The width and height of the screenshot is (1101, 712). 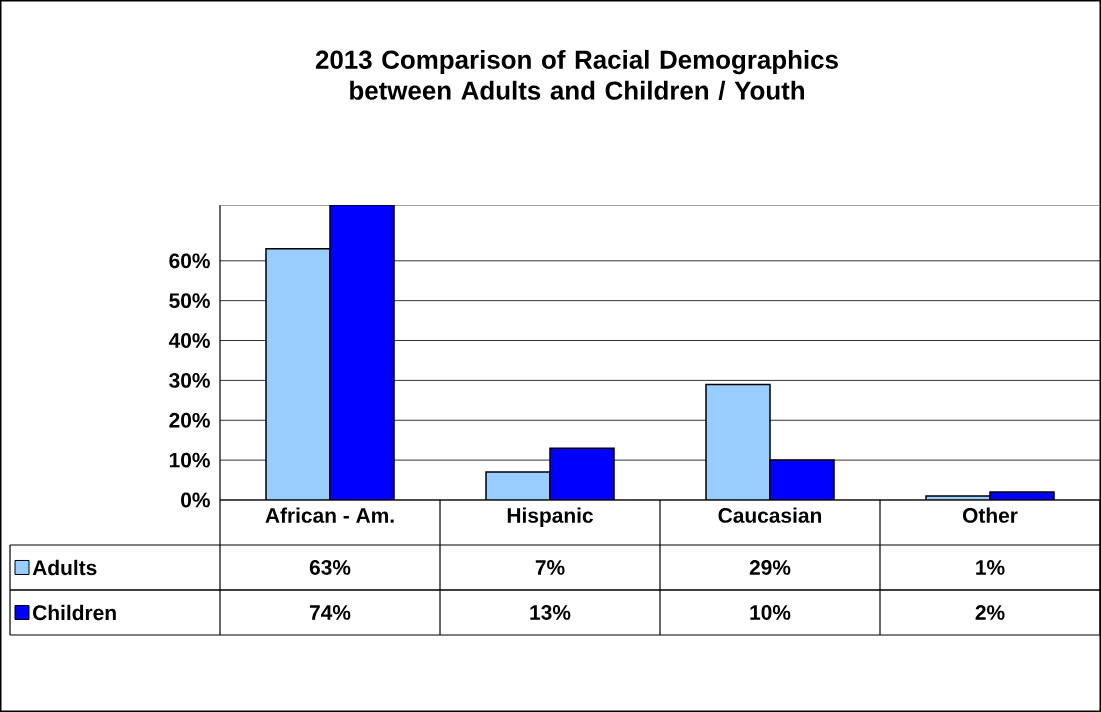 I want to click on y-tick-label: 50%, so click(x=189, y=301).